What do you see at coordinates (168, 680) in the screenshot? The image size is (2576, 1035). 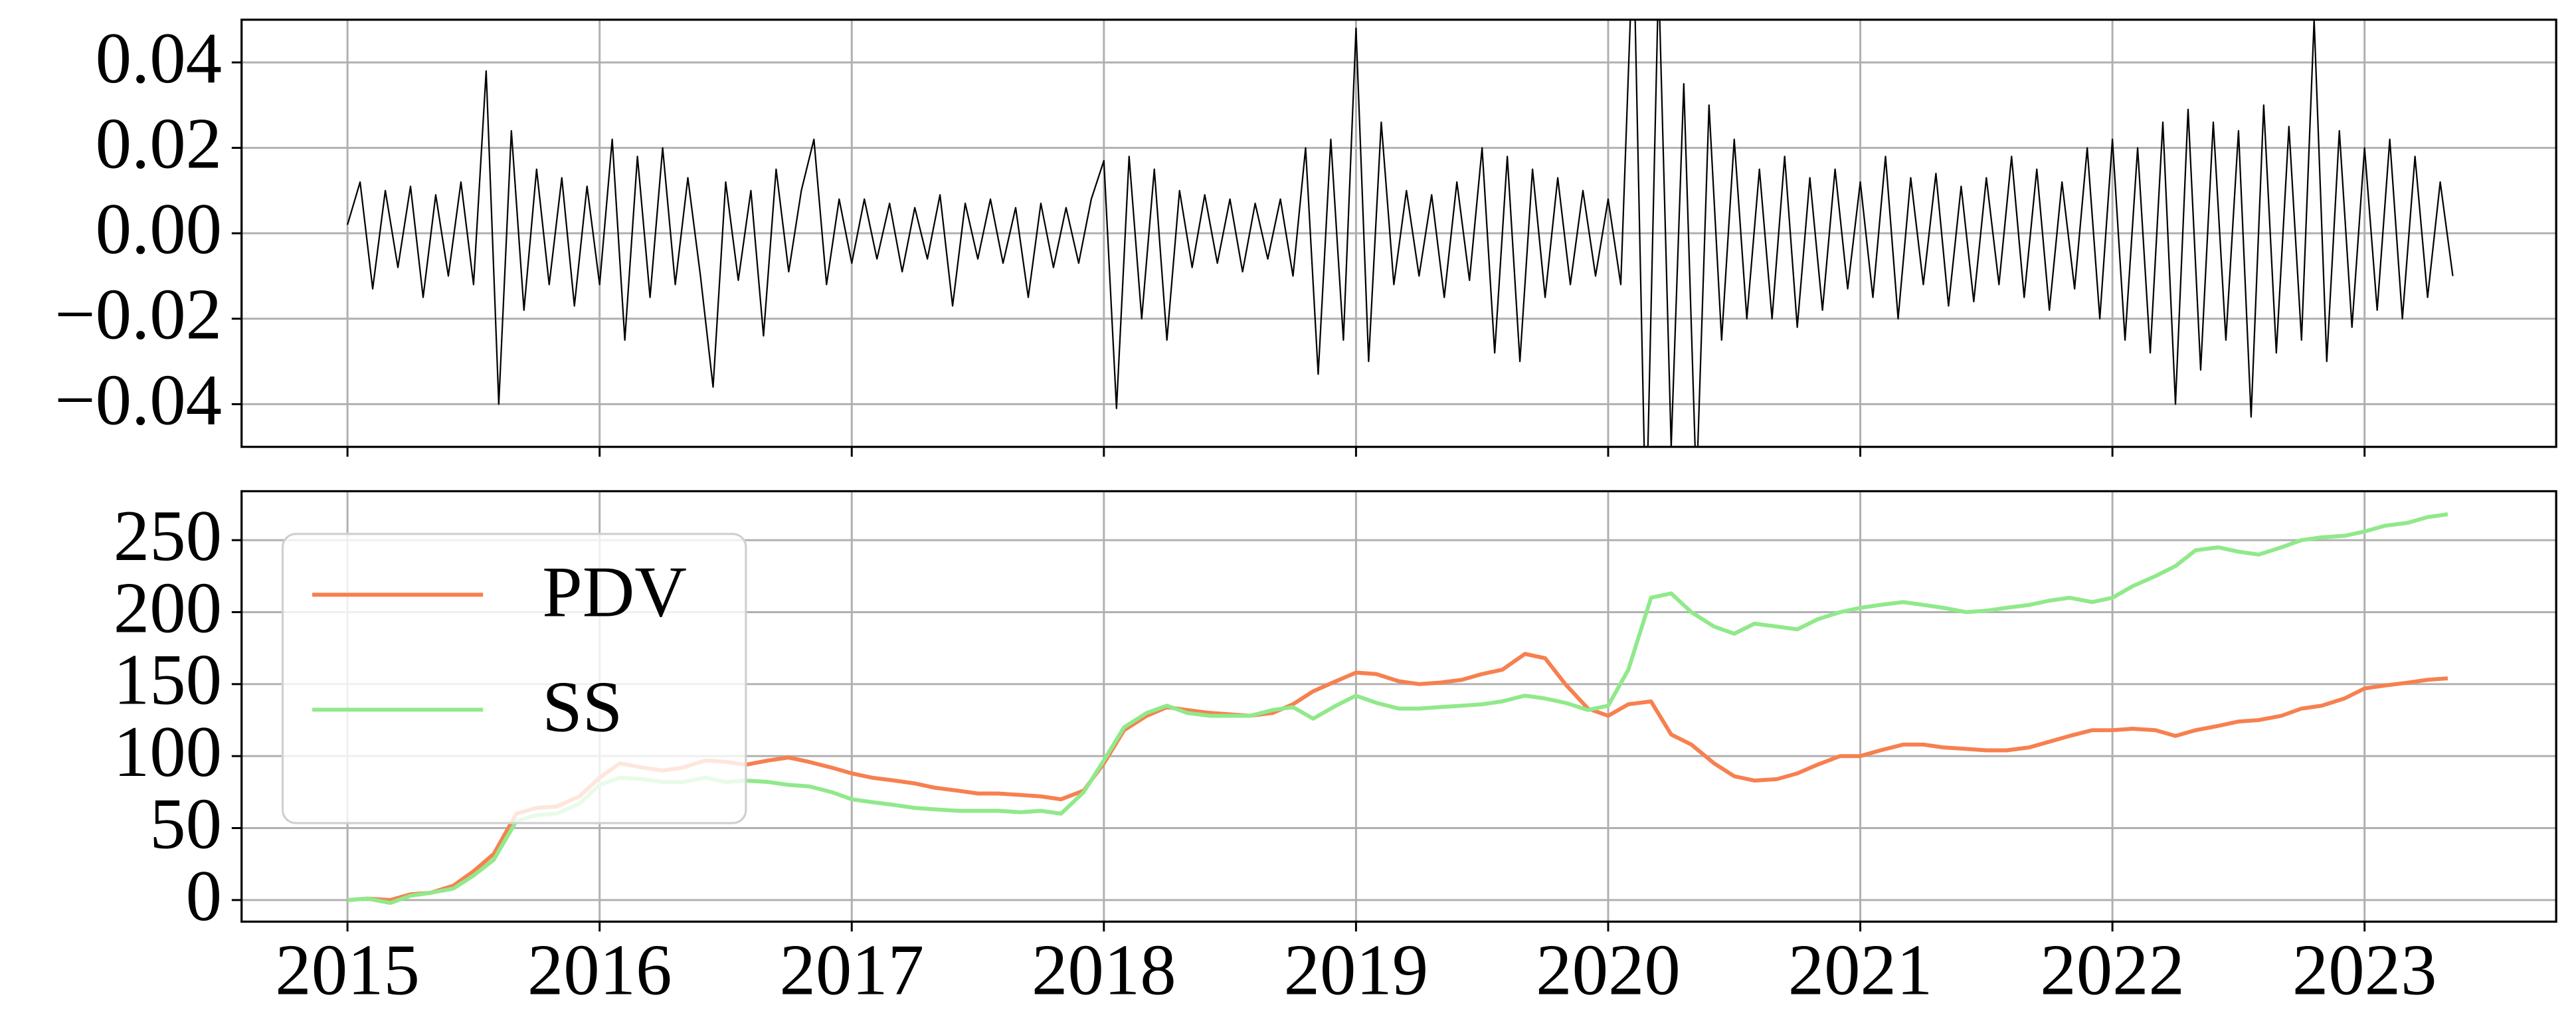 I see `y-tick-label: 150` at bounding box center [168, 680].